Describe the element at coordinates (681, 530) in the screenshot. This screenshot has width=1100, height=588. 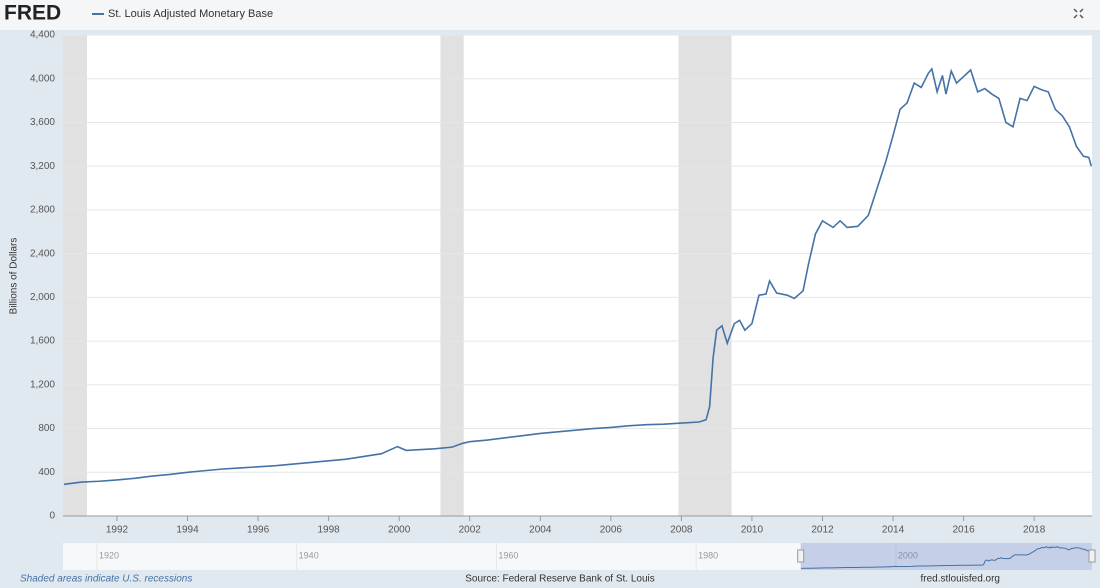
I see `x-tick-label: 2008` at that location.